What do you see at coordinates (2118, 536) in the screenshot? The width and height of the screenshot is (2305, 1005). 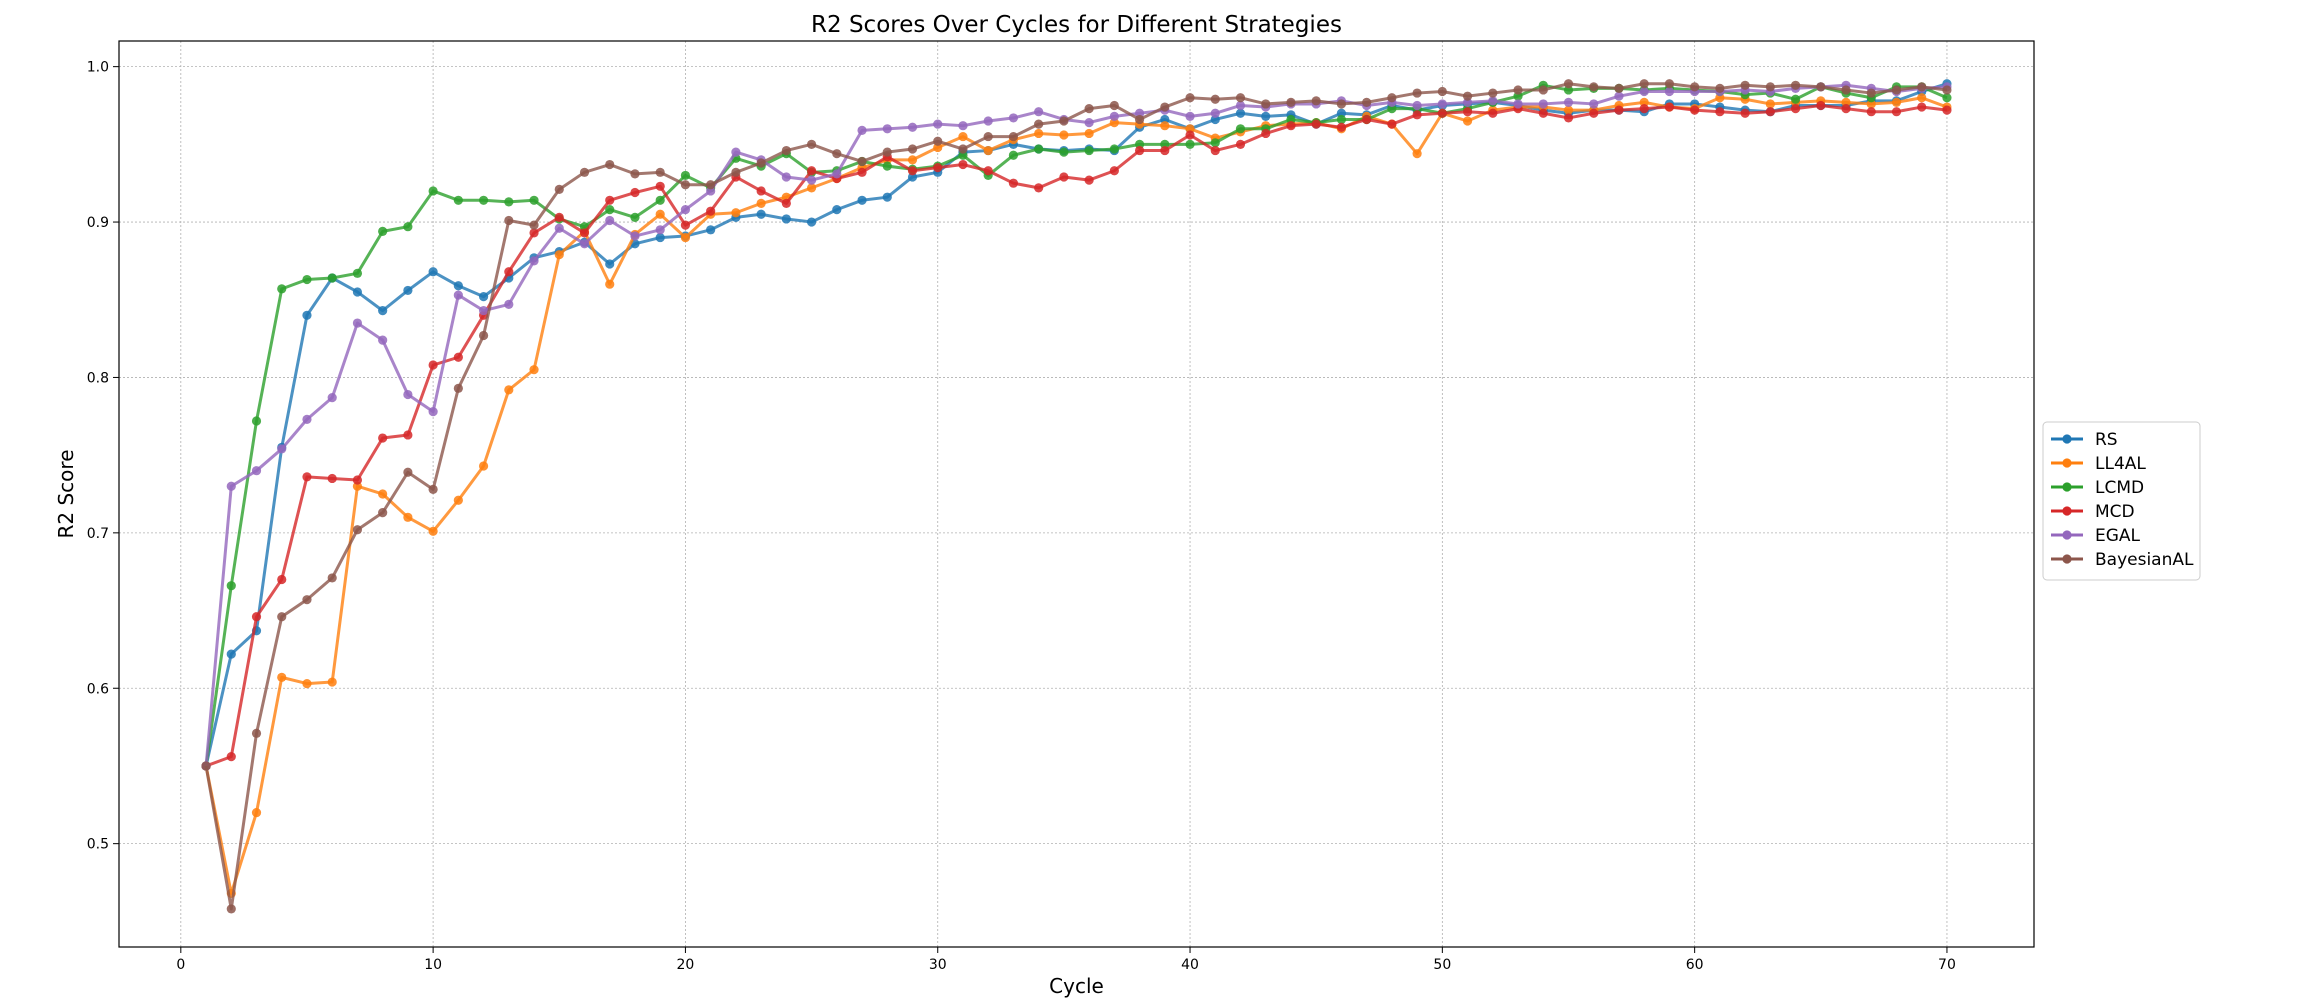 I see `legend-label-egal: EGAL` at bounding box center [2118, 536].